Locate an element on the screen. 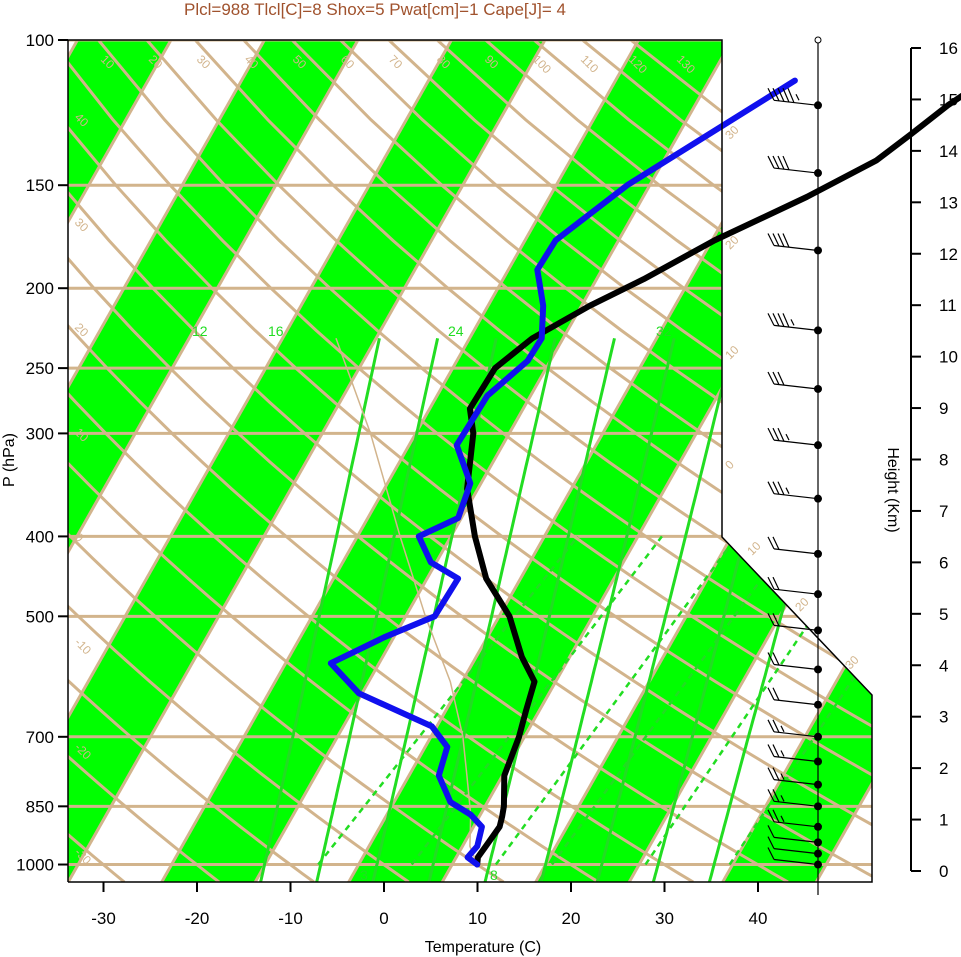  height-tick-label: 10 is located at coordinates (948, 357).